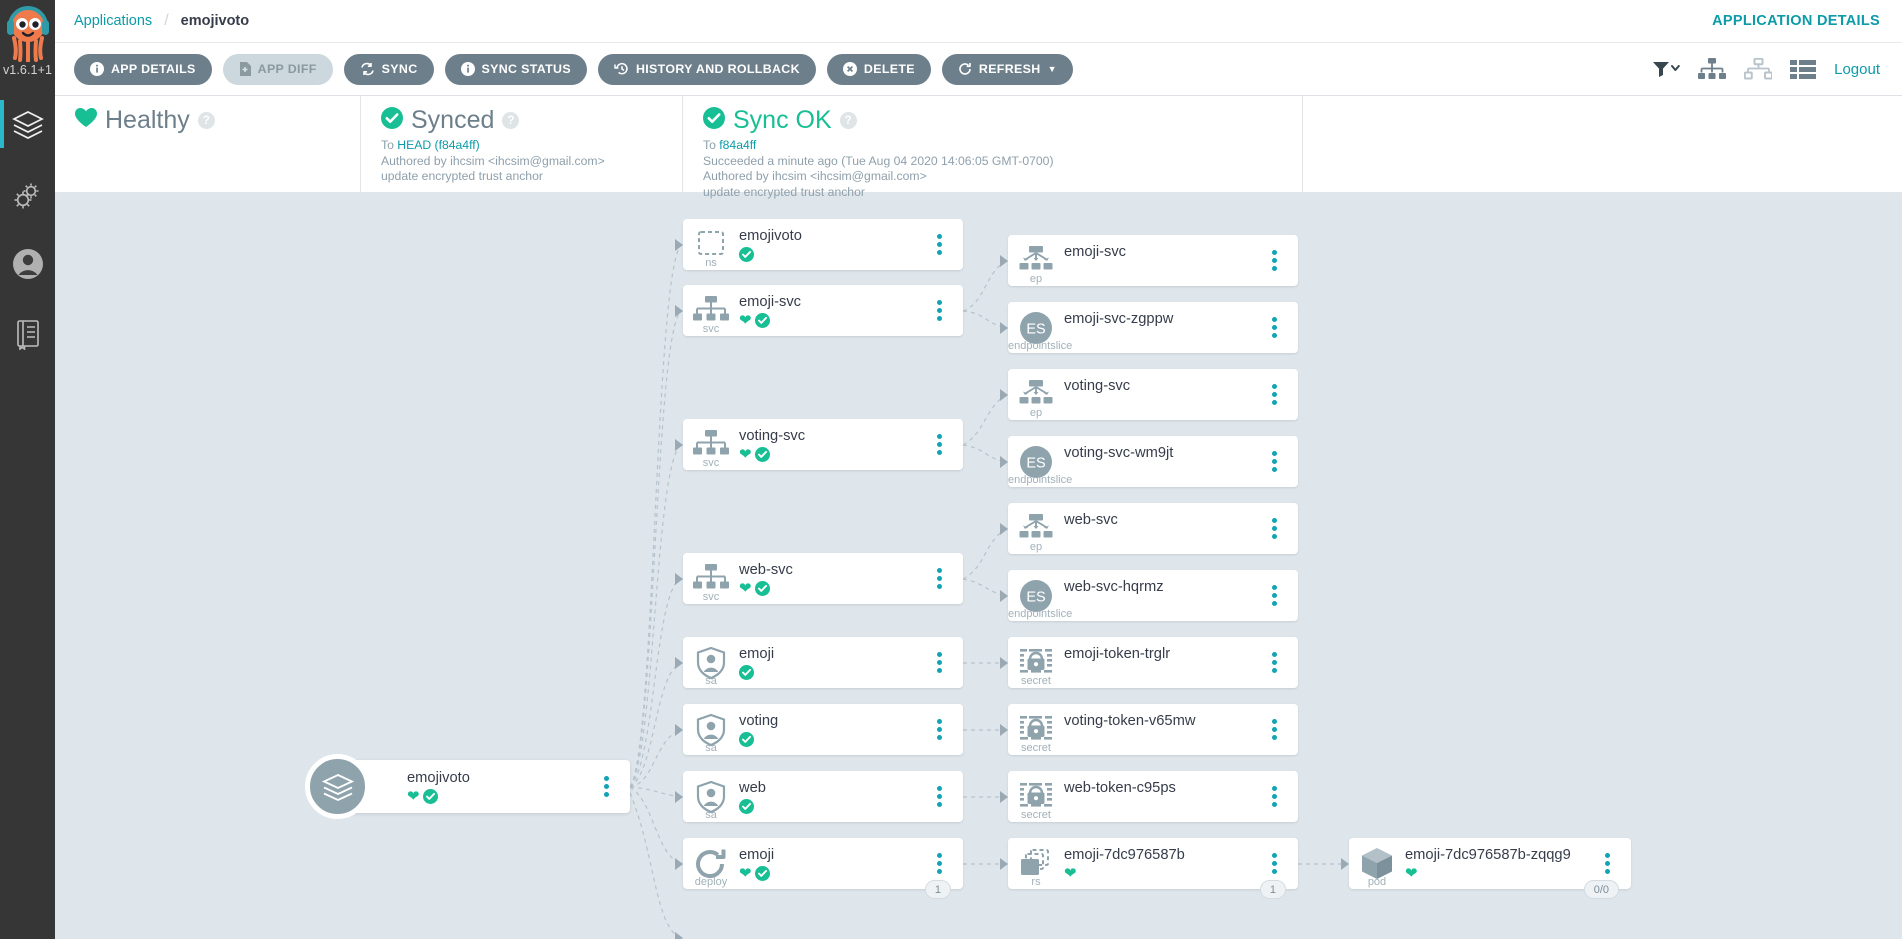 This screenshot has width=1902, height=939. Describe the element at coordinates (1758, 69) in the screenshot. I see `tree-view-horizontal-icon` at that location.